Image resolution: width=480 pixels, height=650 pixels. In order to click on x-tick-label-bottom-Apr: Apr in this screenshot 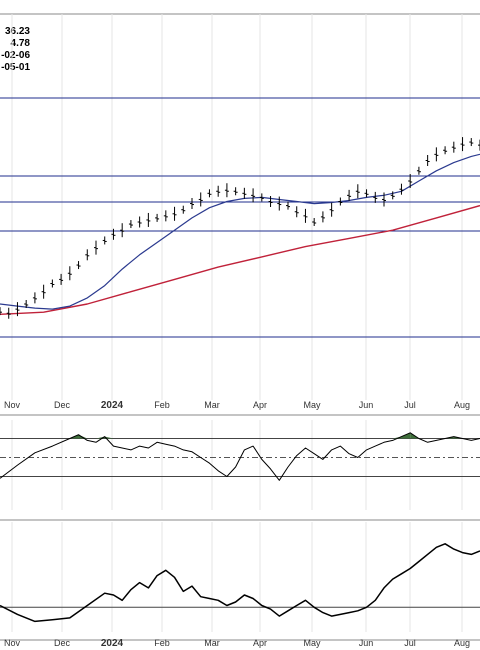, I will do `click(260, 643)`.